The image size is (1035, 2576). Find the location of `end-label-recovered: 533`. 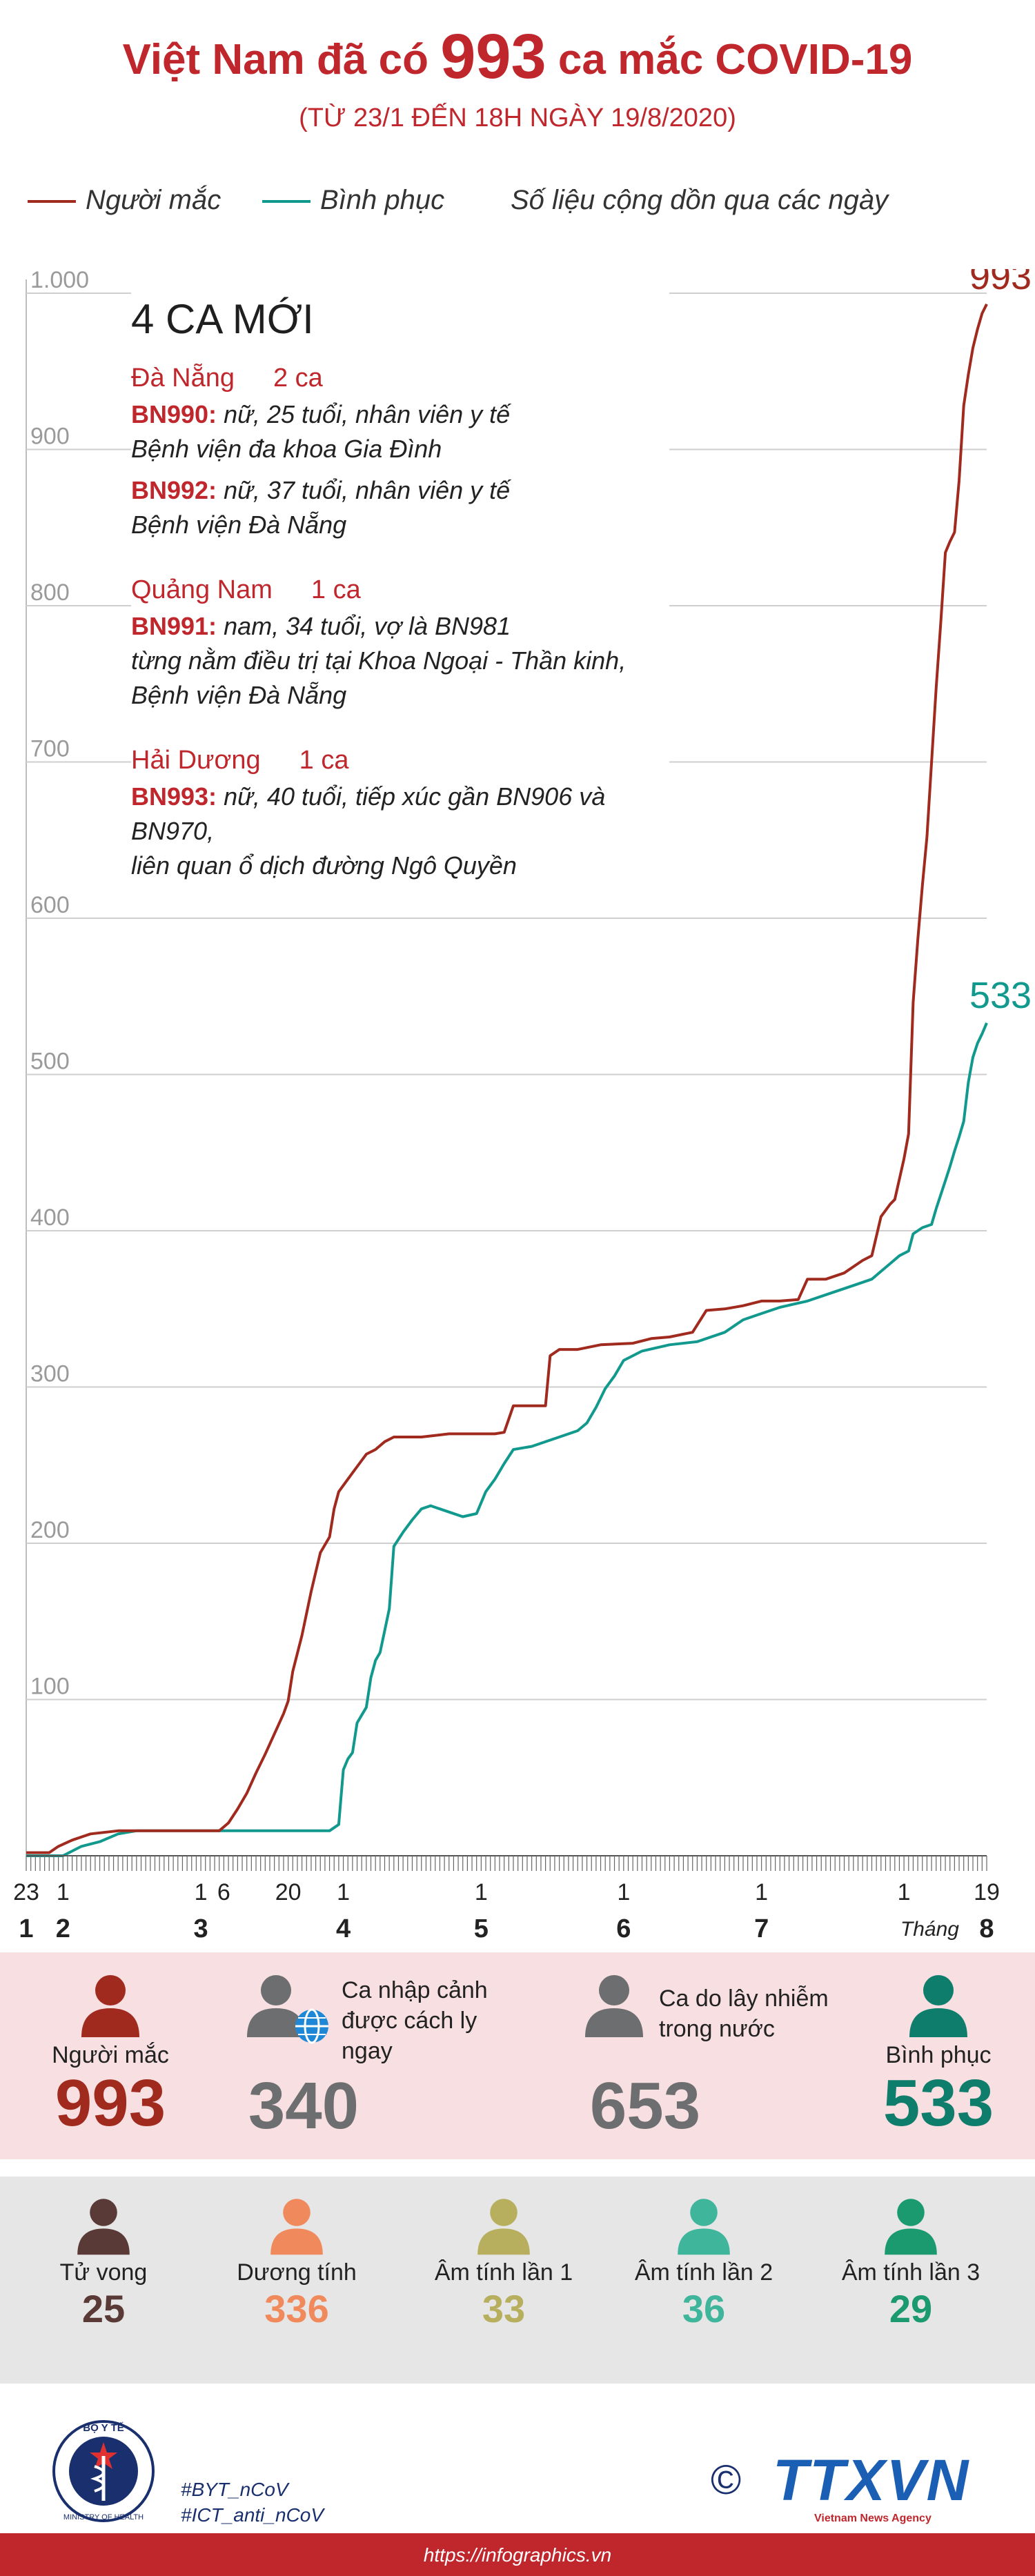

end-label-recovered: 533 is located at coordinates (1000, 995).